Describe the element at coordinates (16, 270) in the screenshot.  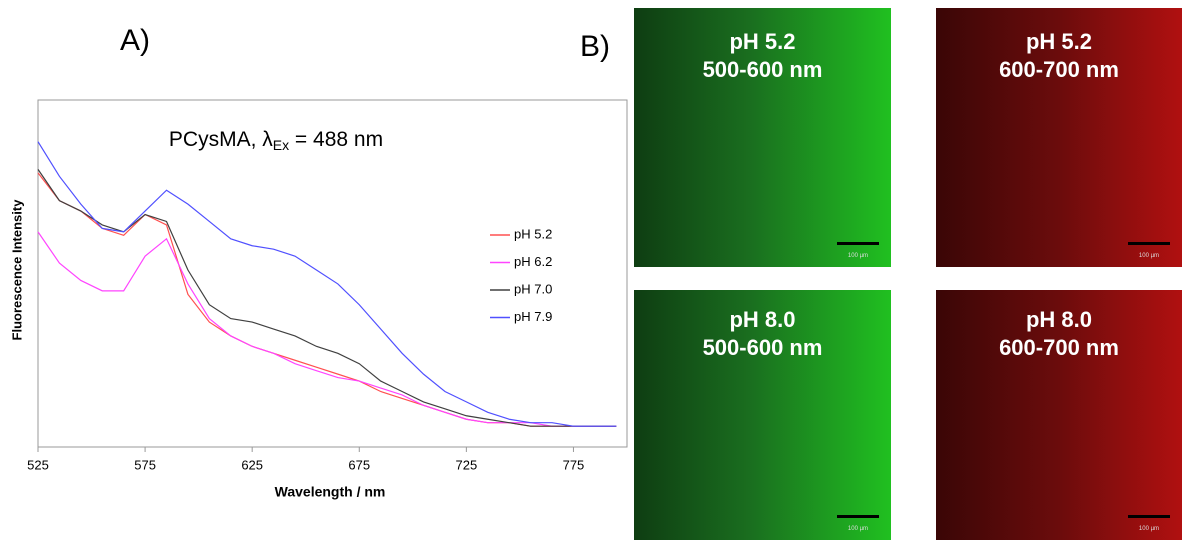
I see `y-axis-label: Fluorescence Intensity` at that location.